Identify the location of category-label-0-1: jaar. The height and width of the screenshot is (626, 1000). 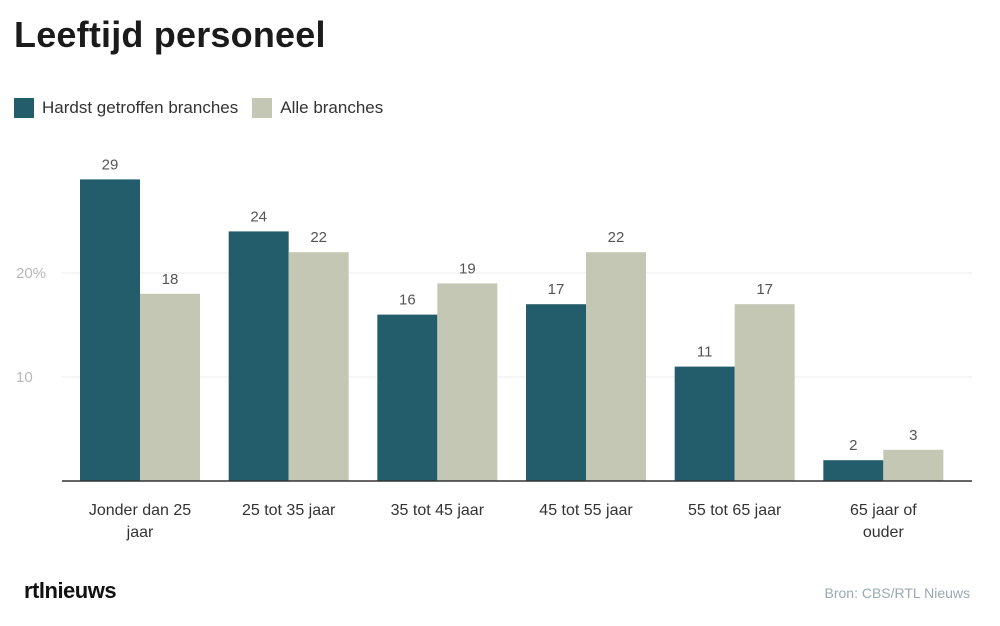
(140, 532).